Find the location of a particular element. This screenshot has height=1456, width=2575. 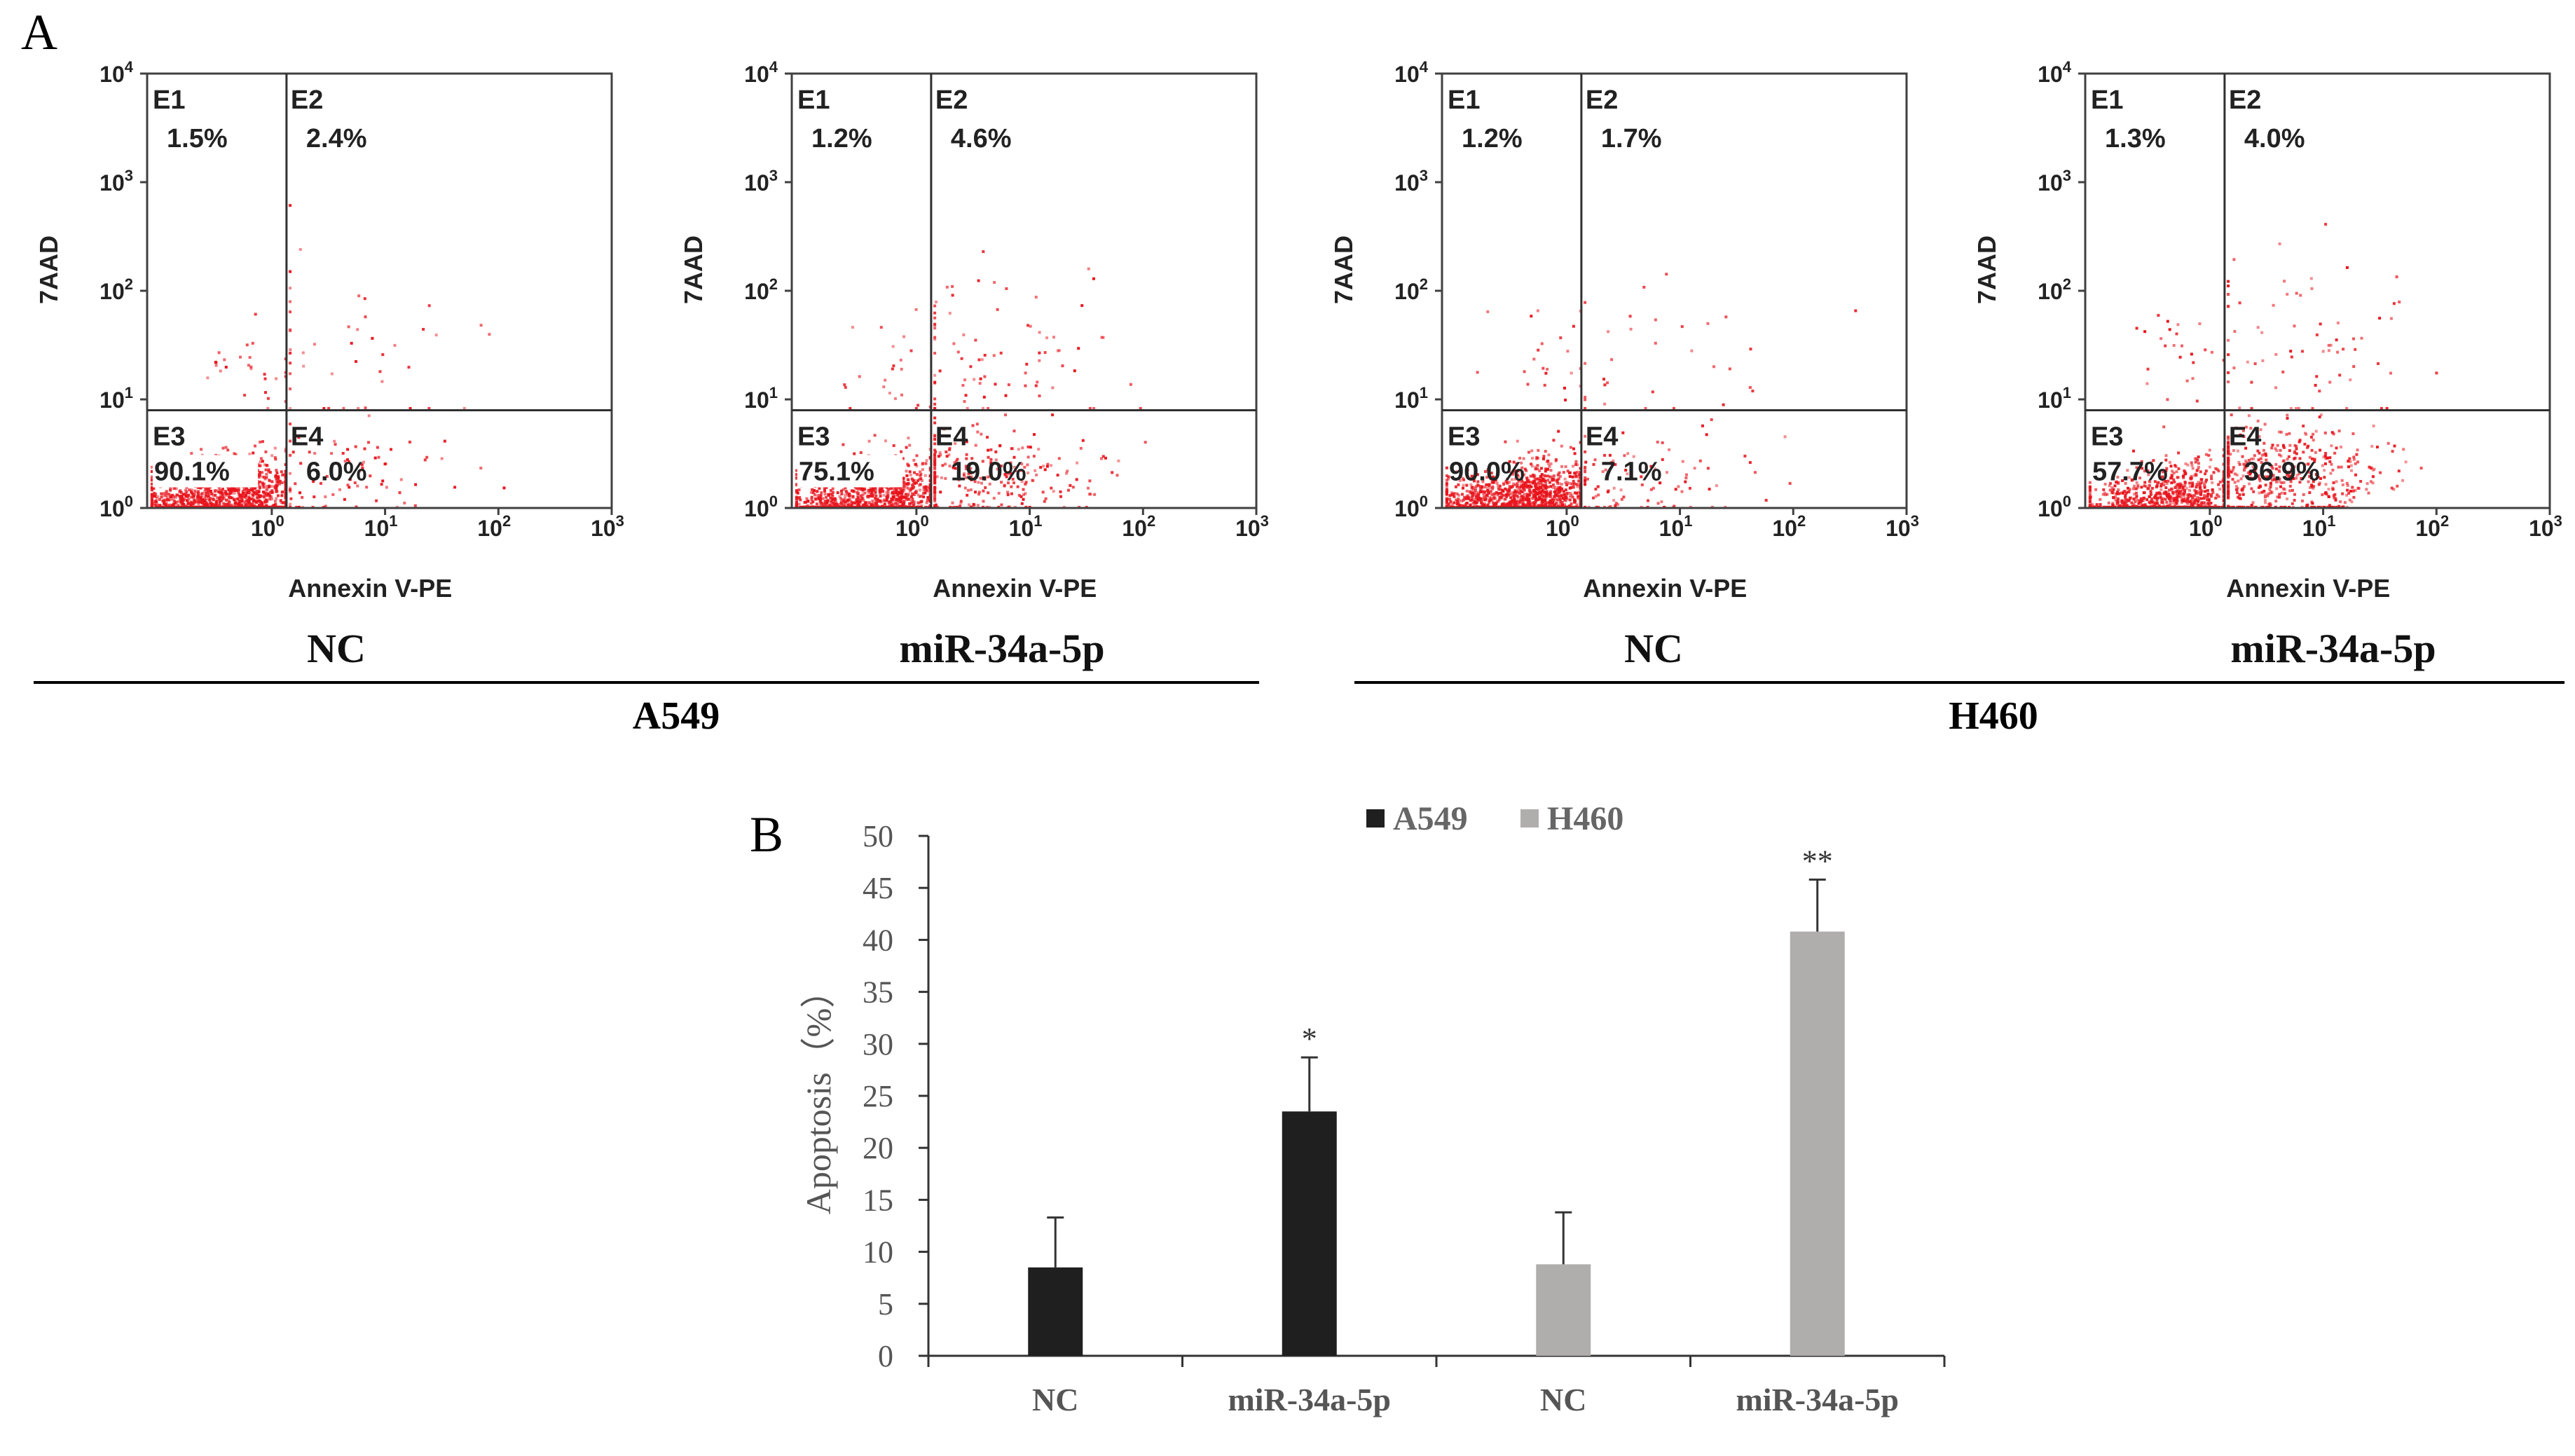

x-tick-label: 10¹ is located at coordinates (381, 526).